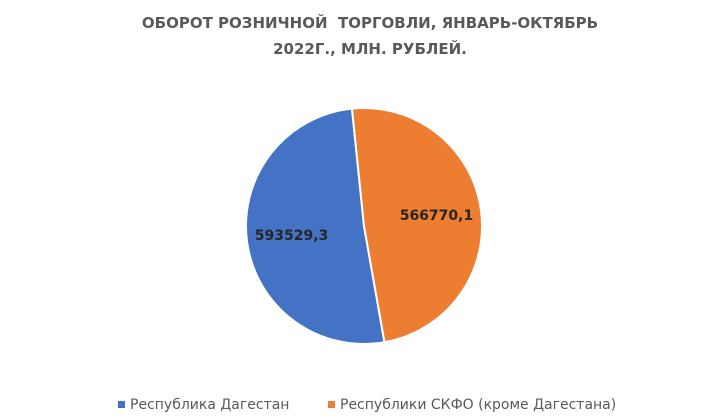 This screenshot has width=720, height=420. What do you see at coordinates (292, 236) in the screenshot?
I see `data-label: 593529,3` at bounding box center [292, 236].